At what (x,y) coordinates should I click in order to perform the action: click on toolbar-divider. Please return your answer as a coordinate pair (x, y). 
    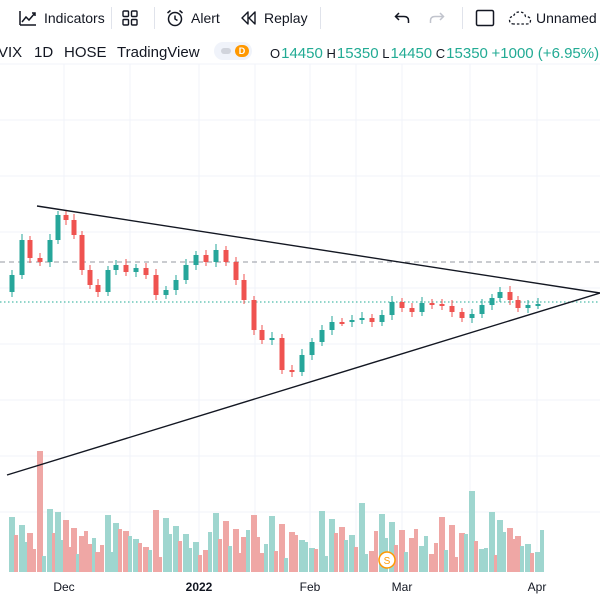
    Looking at the image, I should click on (111, 18).